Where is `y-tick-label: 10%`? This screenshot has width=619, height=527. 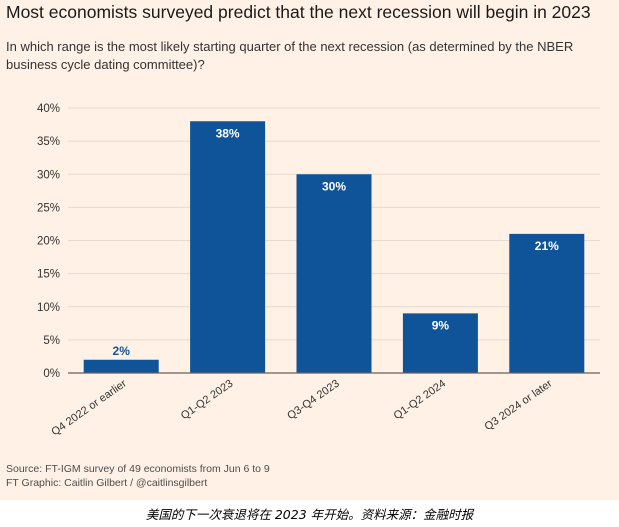 y-tick-label: 10% is located at coordinates (48, 308).